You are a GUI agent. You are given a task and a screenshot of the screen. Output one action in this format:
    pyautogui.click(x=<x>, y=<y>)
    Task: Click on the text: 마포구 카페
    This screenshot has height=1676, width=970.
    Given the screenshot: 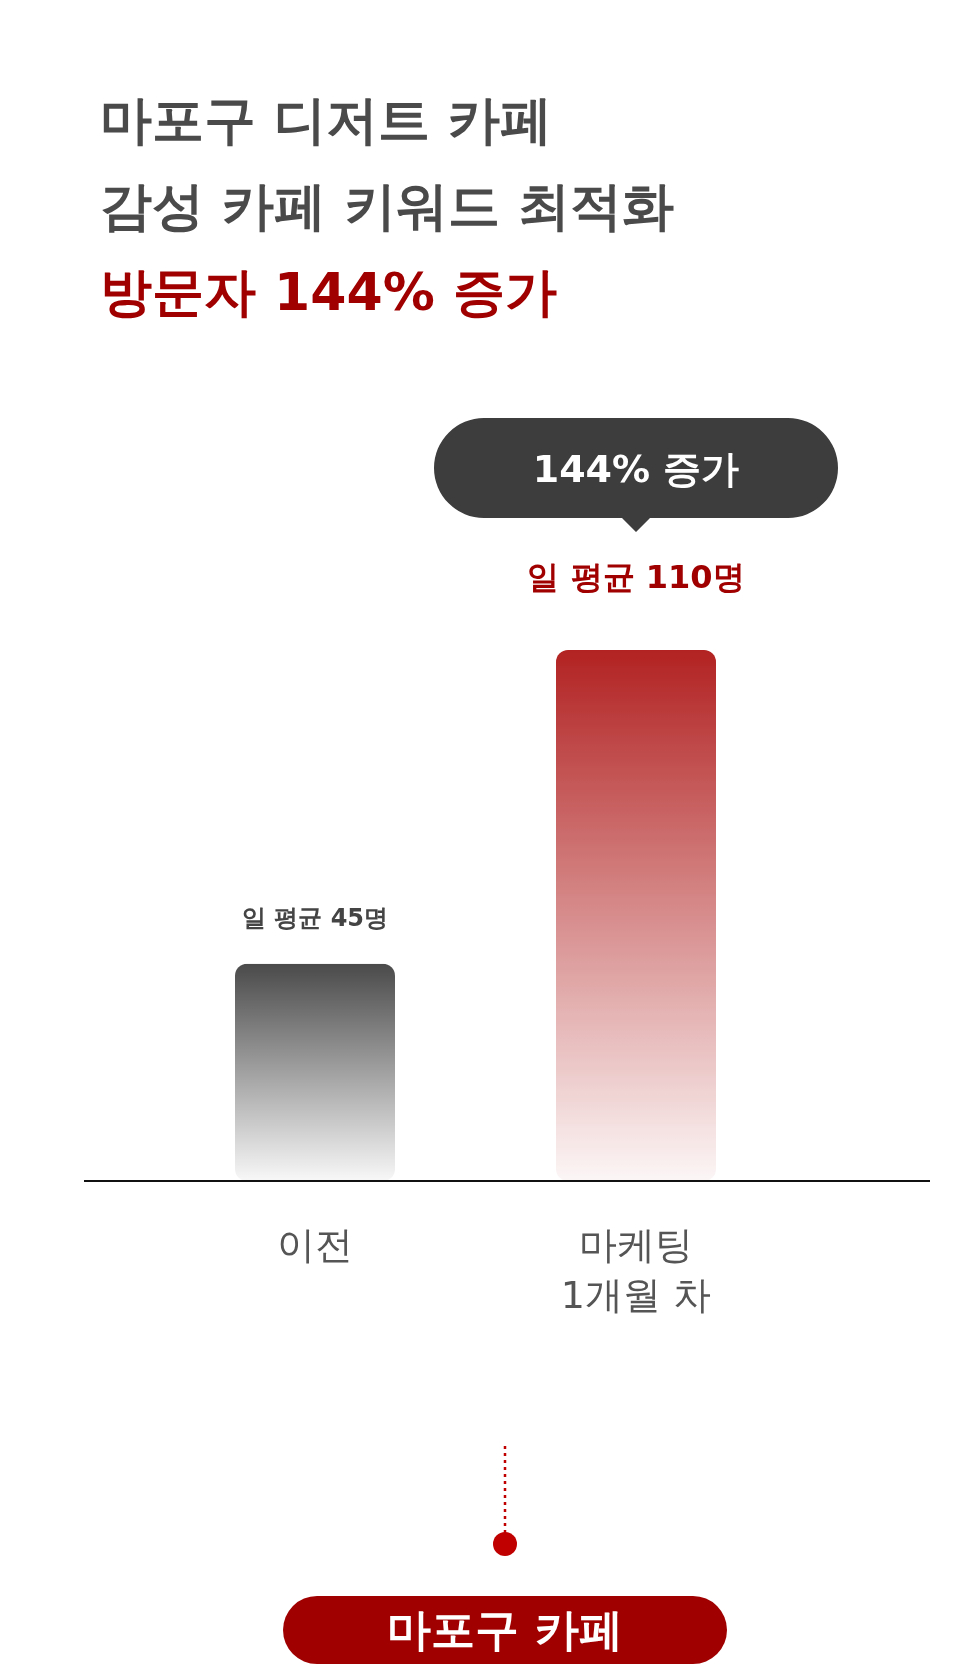 What is the action you would take?
    pyautogui.click(x=505, y=1629)
    